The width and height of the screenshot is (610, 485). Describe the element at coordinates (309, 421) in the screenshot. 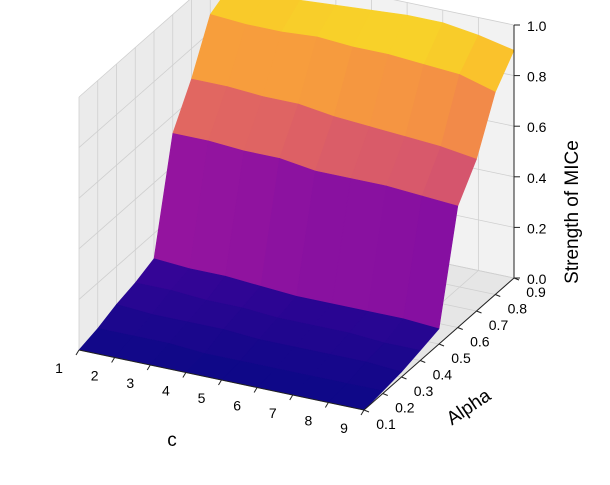

I see `x-tick-label: 8` at that location.